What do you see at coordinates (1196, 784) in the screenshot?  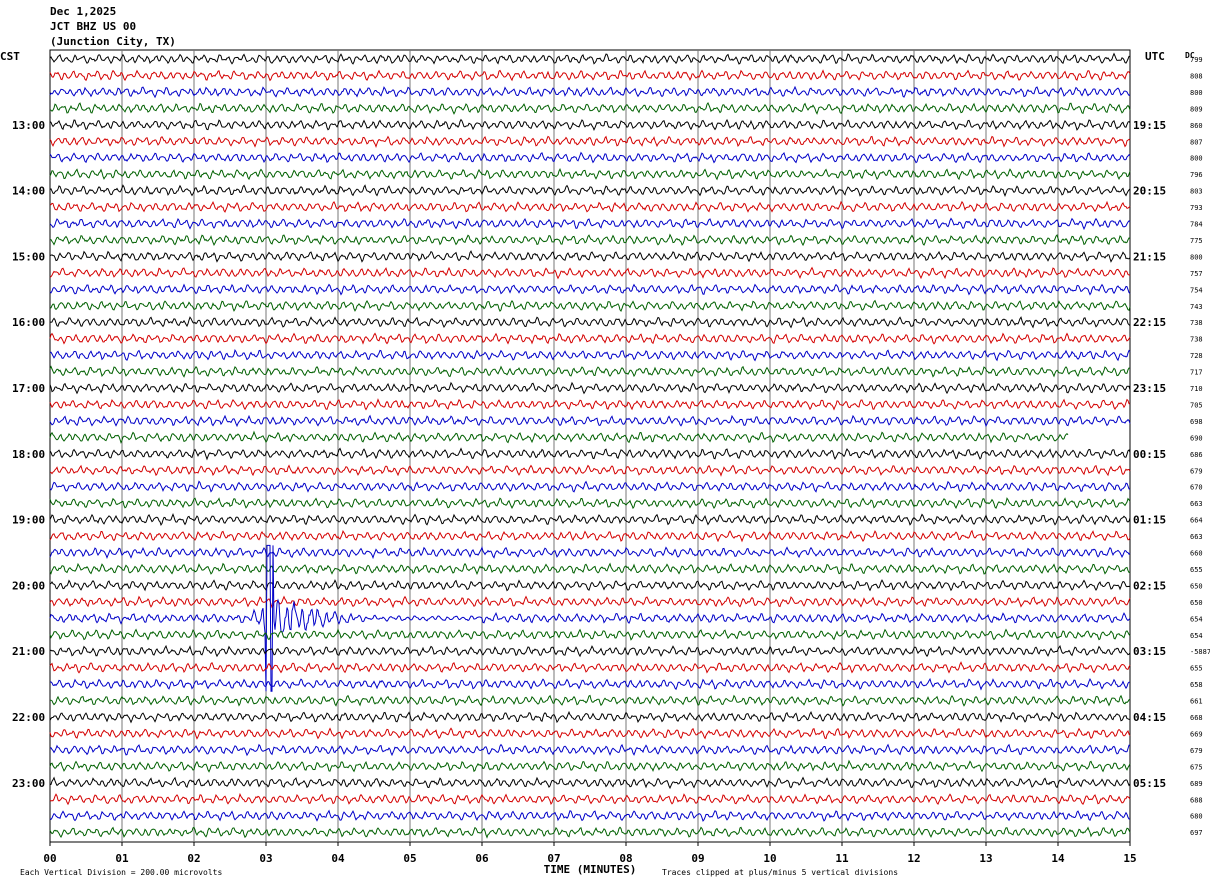 I see `dc-offset-label: 689` at bounding box center [1196, 784].